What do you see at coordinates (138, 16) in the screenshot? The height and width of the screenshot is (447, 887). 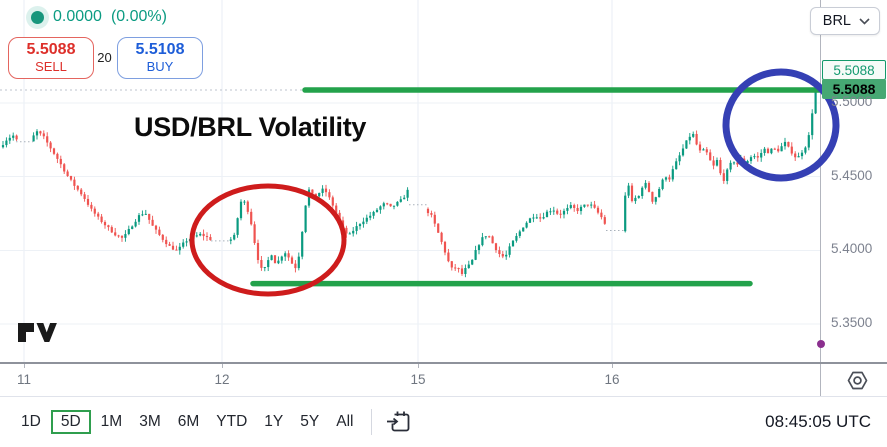 I see `price-change-percent: (0.00%)` at bounding box center [138, 16].